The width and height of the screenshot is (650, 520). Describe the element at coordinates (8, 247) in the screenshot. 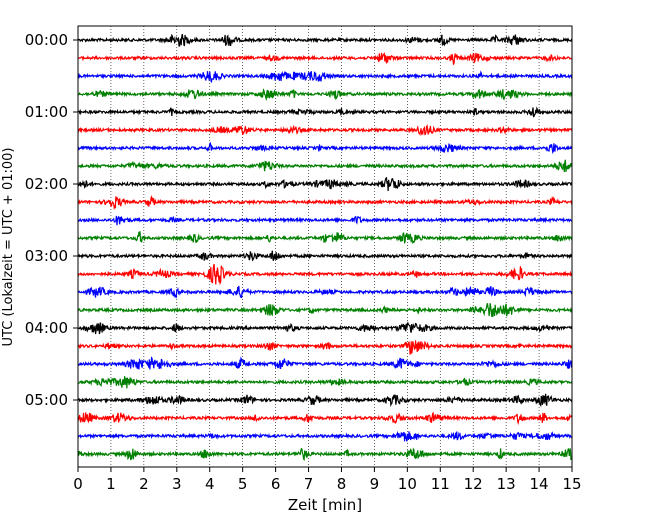

I see `y-axis-label: UTC (Lokalzeit = UTC + 01:00)` at that location.